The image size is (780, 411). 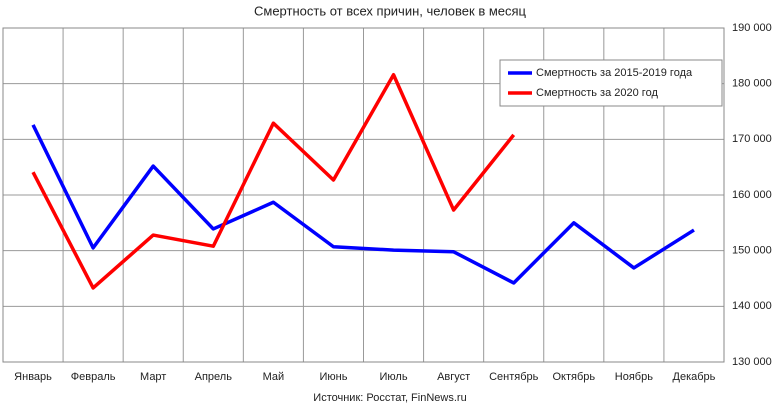 What do you see at coordinates (597, 93) in the screenshot?
I see `legend-label: Смертность за 2020 год` at bounding box center [597, 93].